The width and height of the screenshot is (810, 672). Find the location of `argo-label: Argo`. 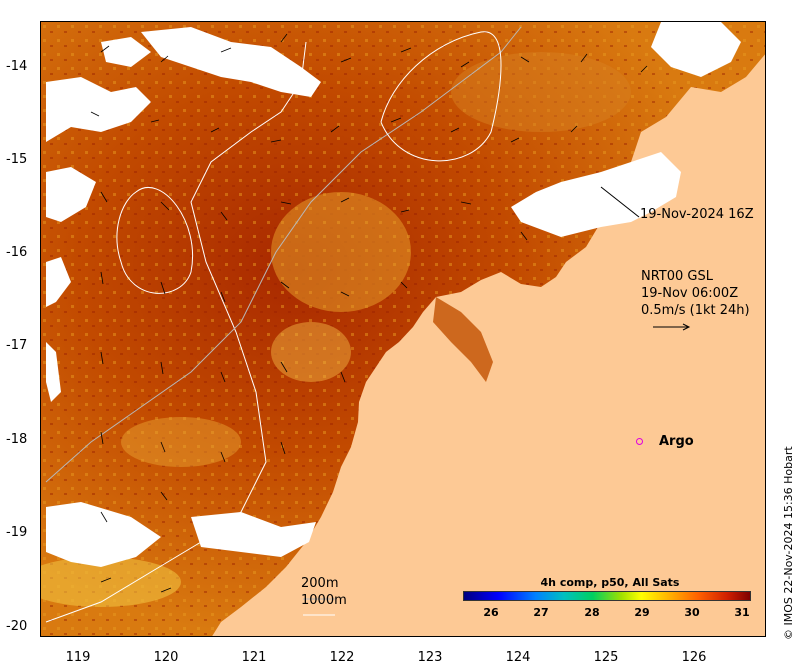

argo-label: Argo is located at coordinates (676, 441).